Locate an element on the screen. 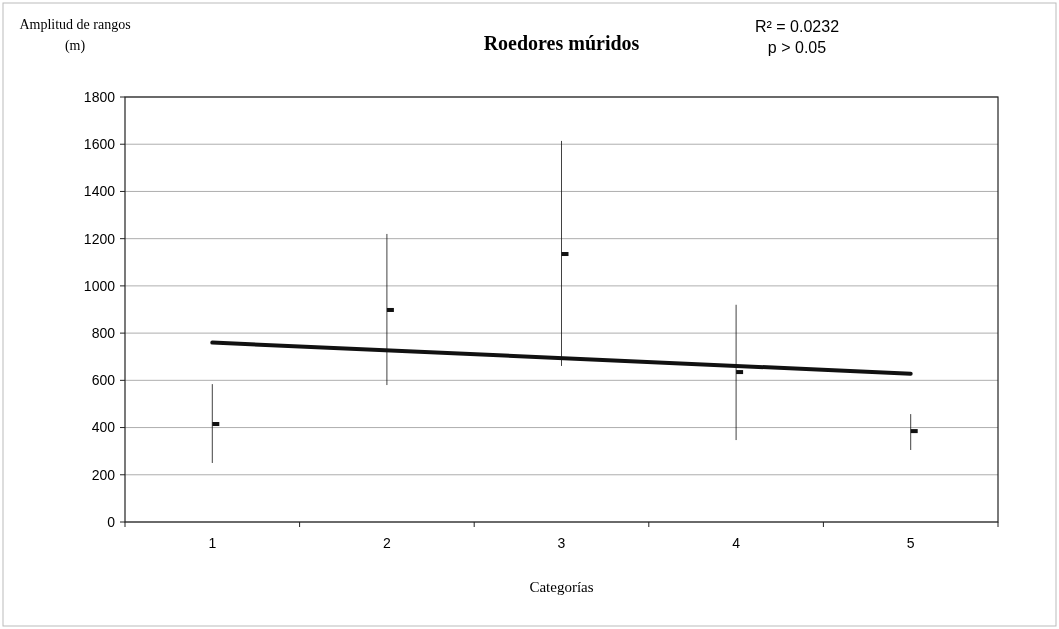  text: p > 0.05 is located at coordinates (797, 47).